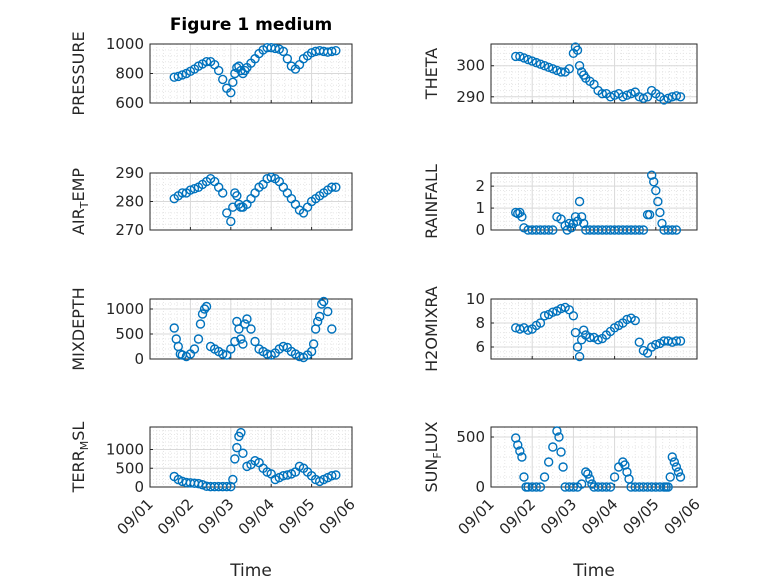  I want to click on y-axis-label: H2OMIXRA, so click(431, 329).